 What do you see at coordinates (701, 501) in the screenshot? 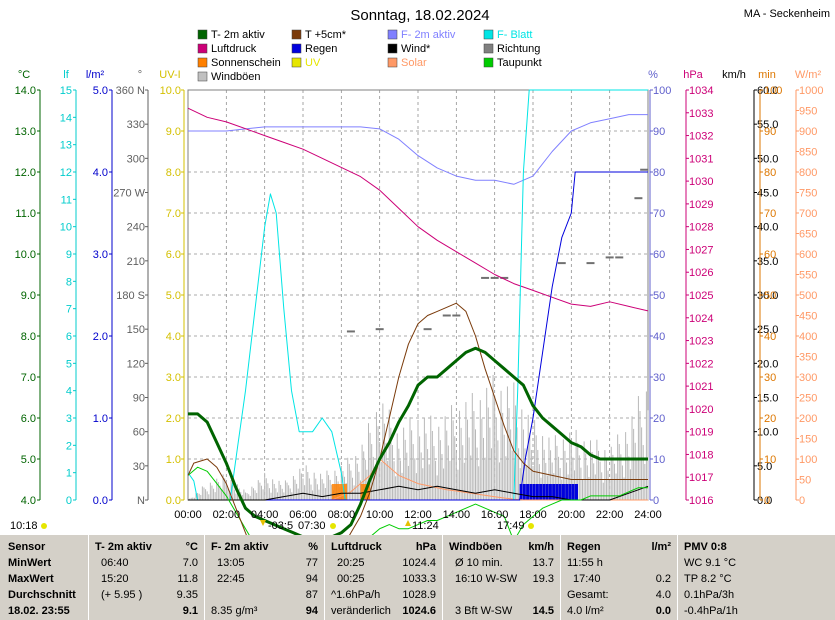
I see `tick-label-press: 1016` at bounding box center [701, 501].